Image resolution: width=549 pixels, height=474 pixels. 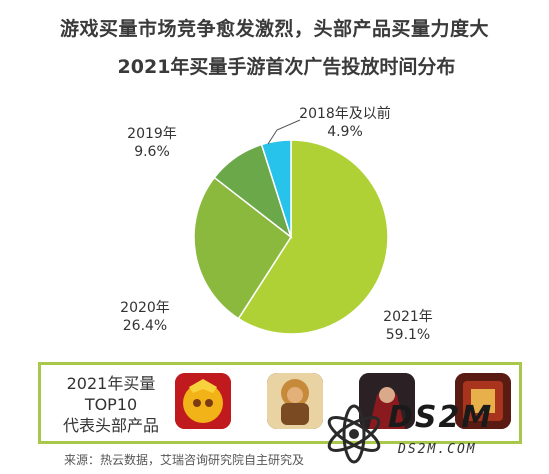 What do you see at coordinates (286, 67) in the screenshot?
I see `chart-title-line2: 2021年买量手游首次广告投放时间分布` at bounding box center [286, 67].